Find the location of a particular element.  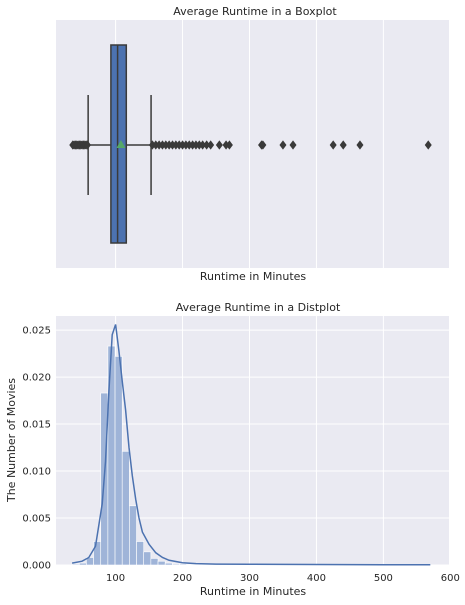

distplot-title: Average Runtime in a Distplot is located at coordinates (258, 307).